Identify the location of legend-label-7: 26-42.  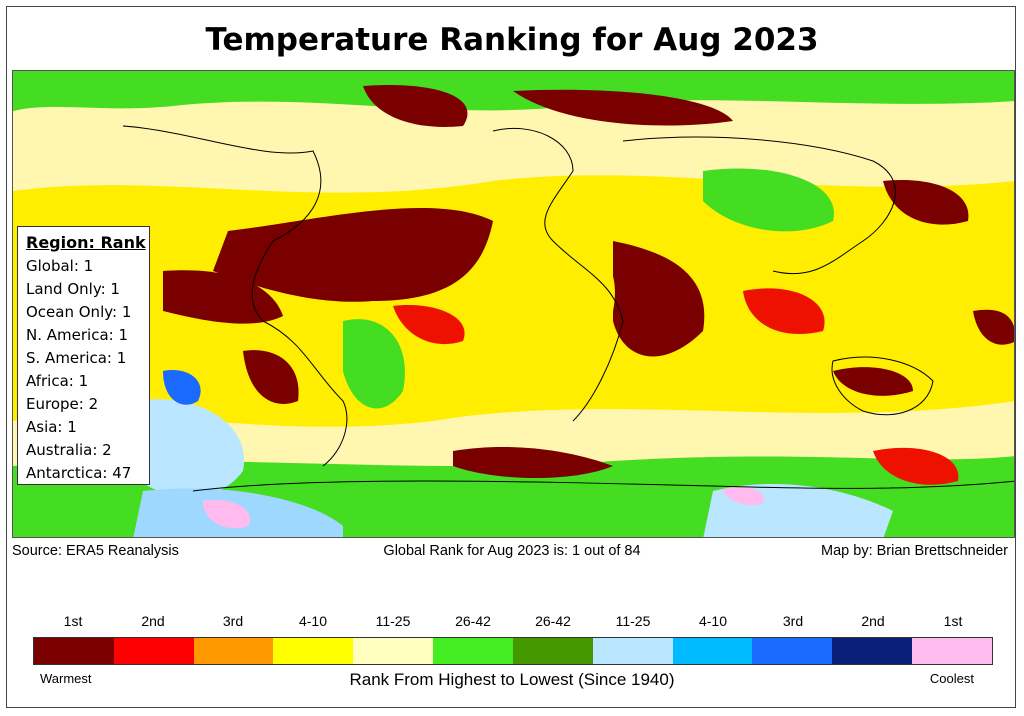
(553, 621).